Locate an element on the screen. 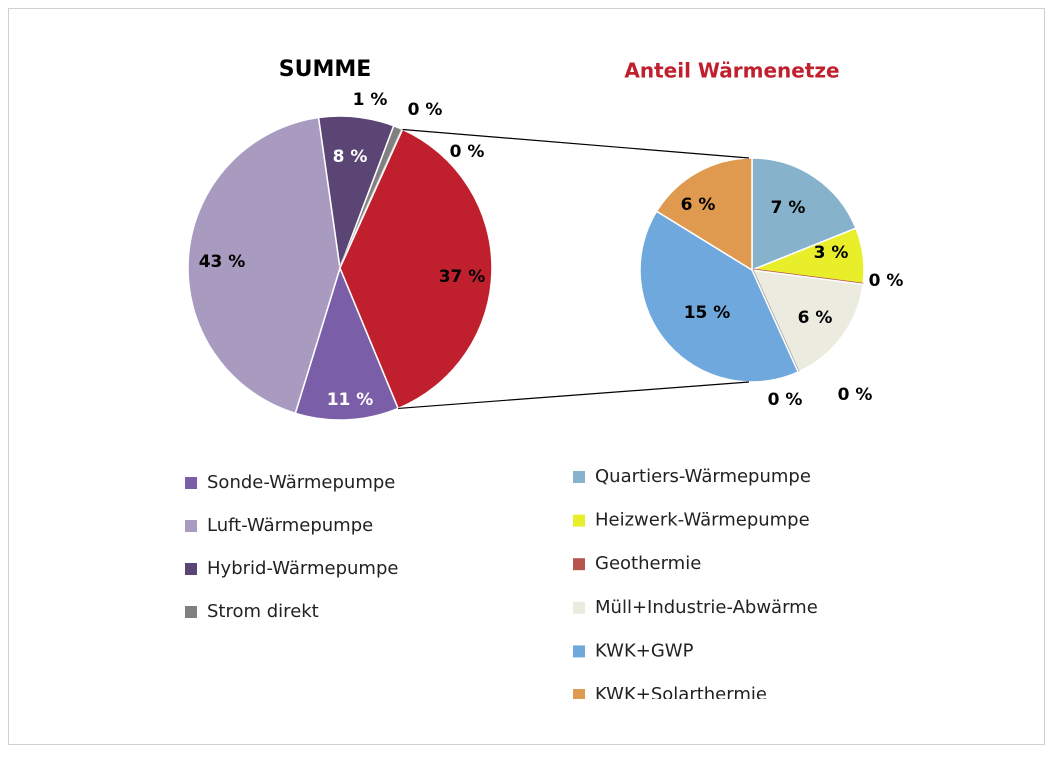 The image size is (1051, 757). legend-label: Strom direkt is located at coordinates (263, 611).